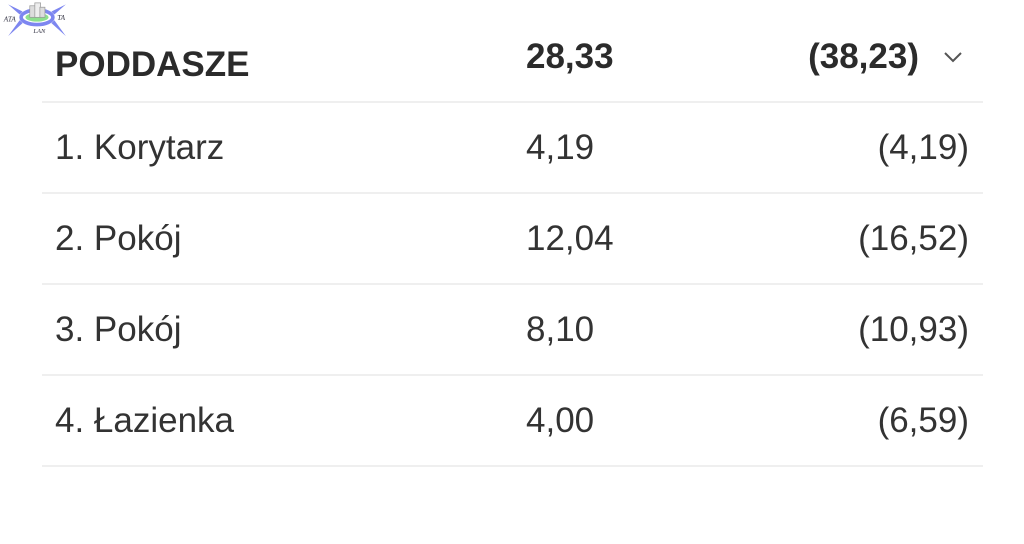 Image resolution: width=1024 pixels, height=544 pixels. Describe the element at coordinates (145, 420) in the screenshot. I see `room-name: 4. Łazienka` at that location.